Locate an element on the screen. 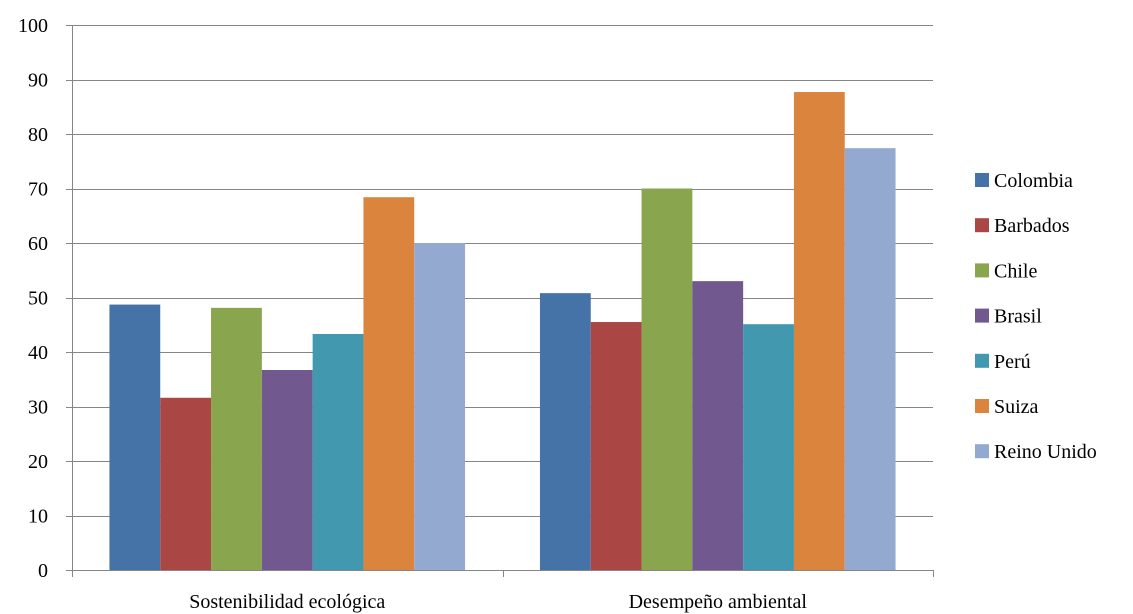 The height and width of the screenshot is (614, 1133). legend-label: Suiza is located at coordinates (1016, 407).